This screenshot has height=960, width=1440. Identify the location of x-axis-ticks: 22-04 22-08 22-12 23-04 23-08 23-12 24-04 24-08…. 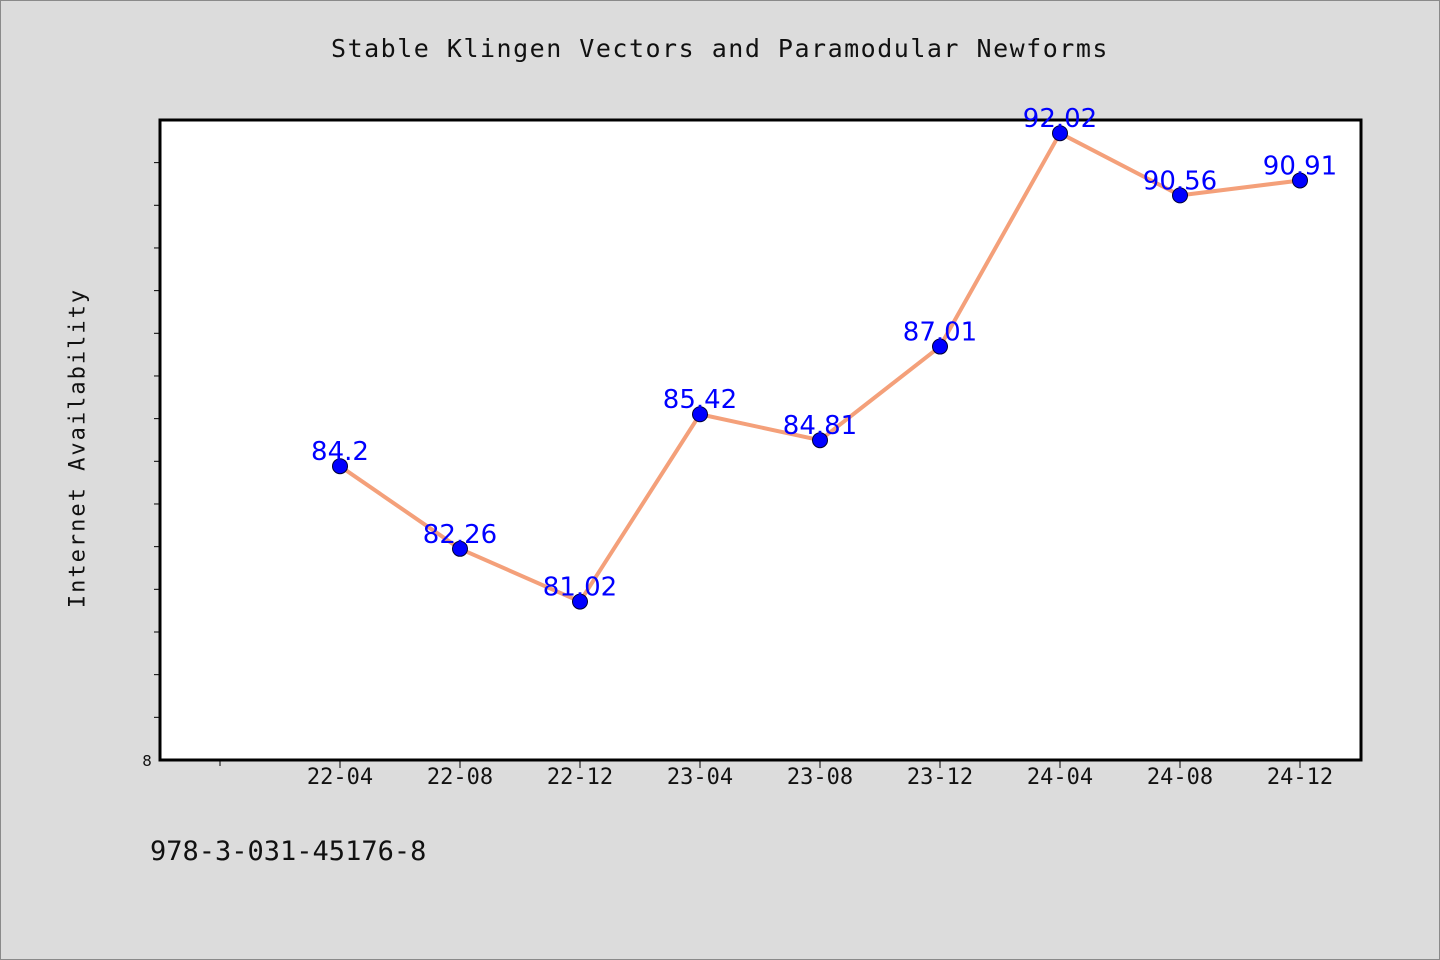
(776, 775).